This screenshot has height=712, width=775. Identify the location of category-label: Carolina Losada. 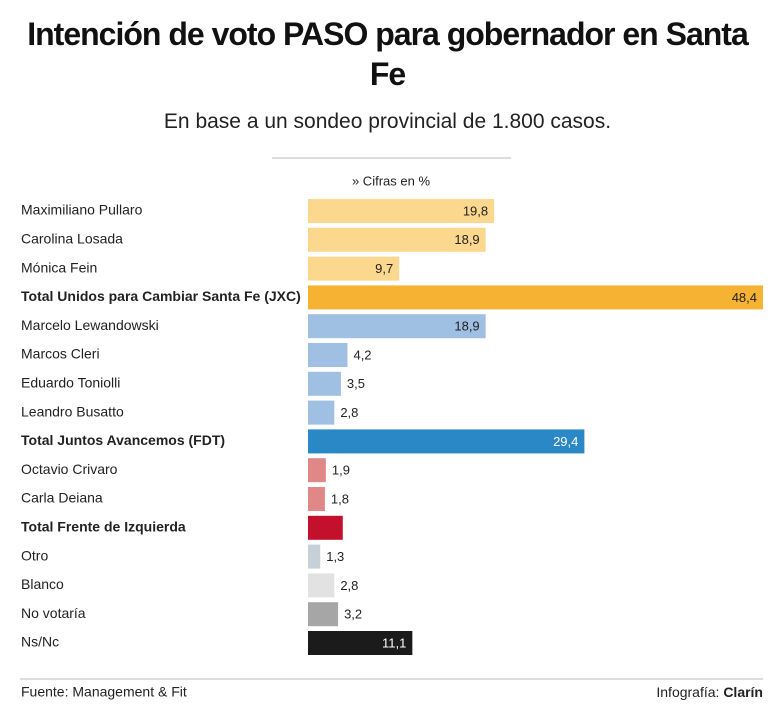
(72, 239).